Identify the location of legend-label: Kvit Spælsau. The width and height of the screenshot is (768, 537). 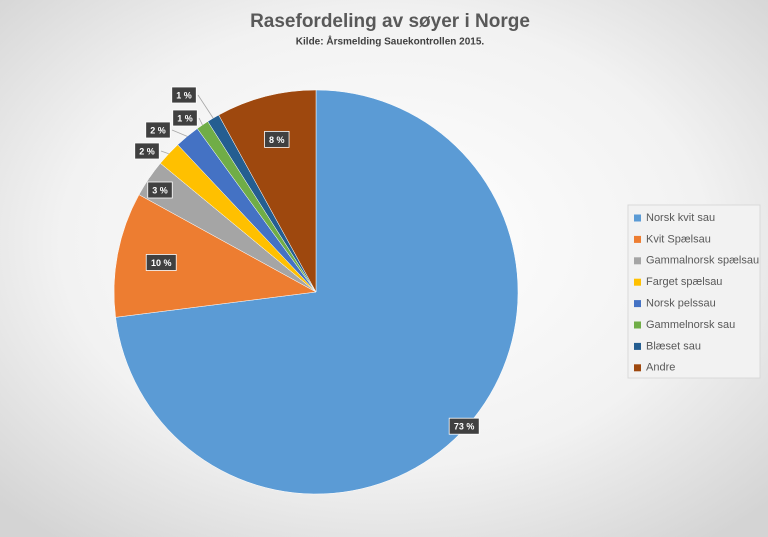
(678, 239).